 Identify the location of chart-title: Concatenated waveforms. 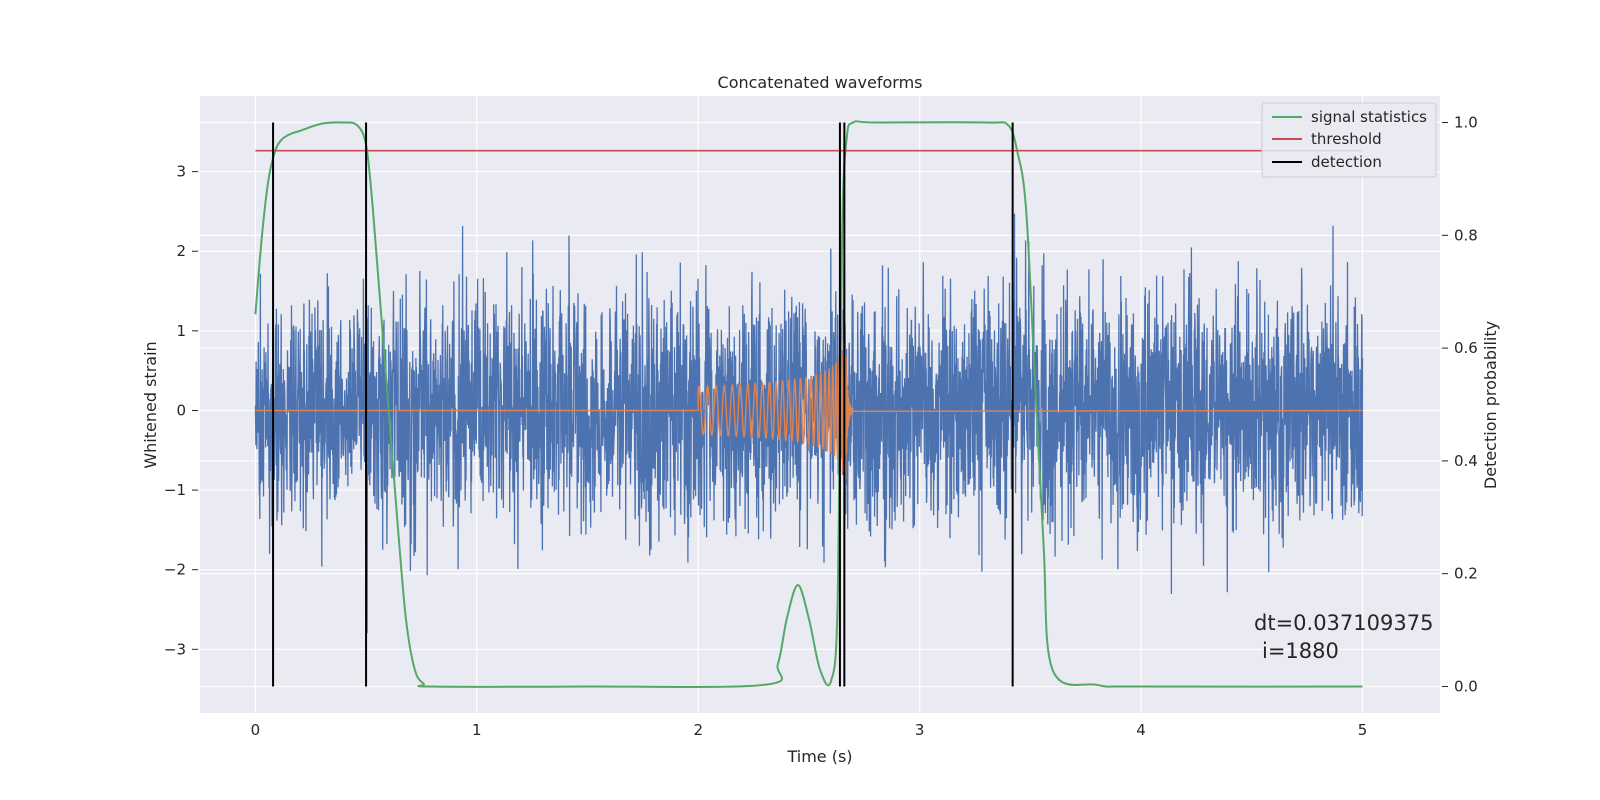
(820, 82).